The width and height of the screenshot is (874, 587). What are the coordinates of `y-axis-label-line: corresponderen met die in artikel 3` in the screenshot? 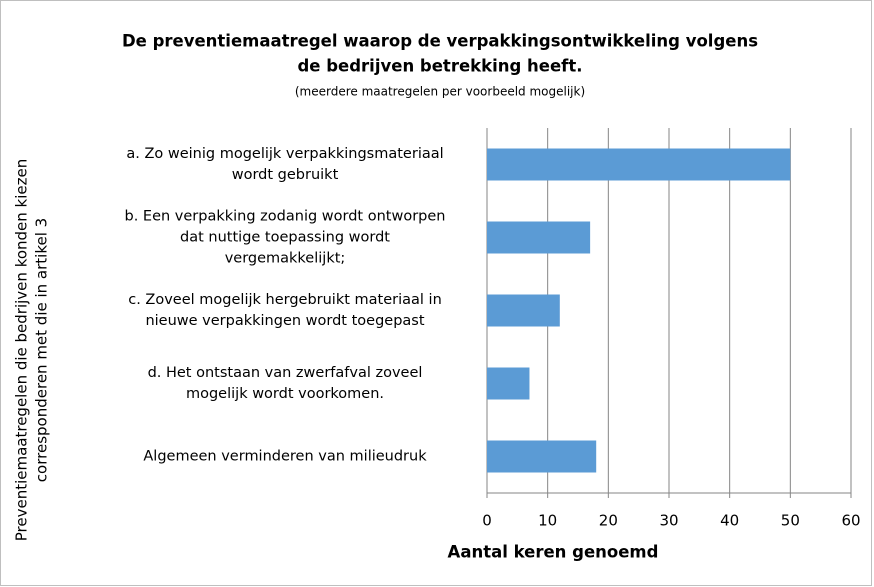 It's located at (42, 350).